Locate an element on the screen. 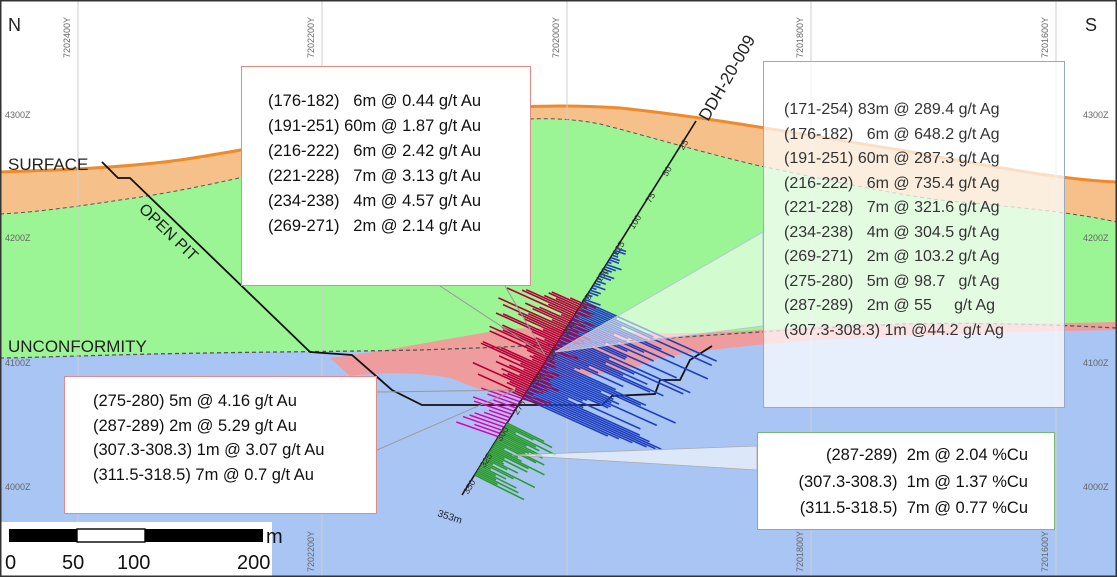 The height and width of the screenshot is (577, 1117). callout-line: (176-182) 6m @ 0.44 g/t Au is located at coordinates (375, 101).